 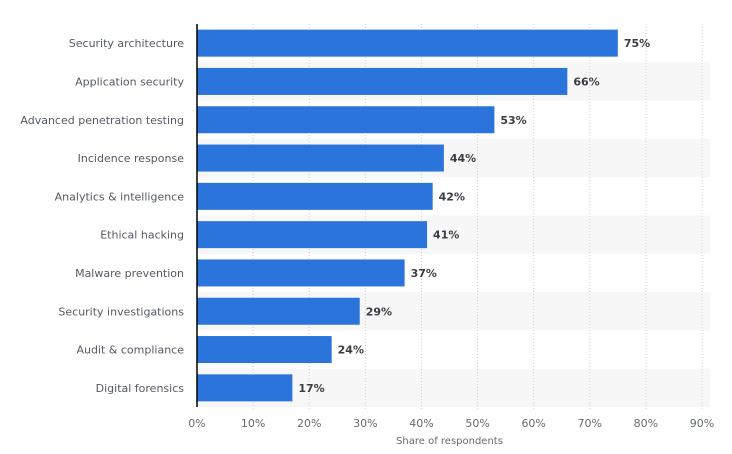 What do you see at coordinates (365, 423) in the screenshot?
I see `x-tick-label: 30%` at bounding box center [365, 423].